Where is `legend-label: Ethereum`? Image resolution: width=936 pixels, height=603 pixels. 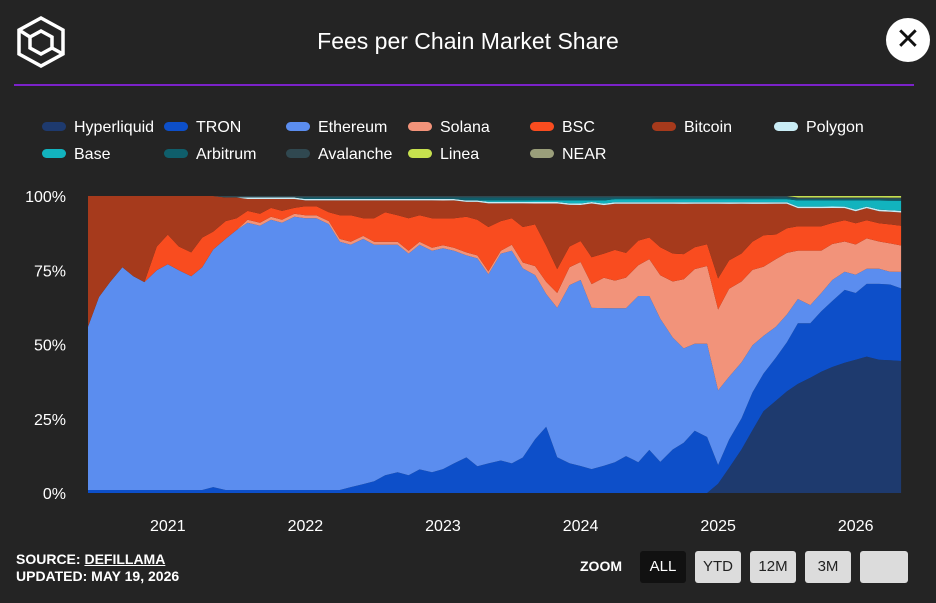 legend-label: Ethereum is located at coordinates (353, 127).